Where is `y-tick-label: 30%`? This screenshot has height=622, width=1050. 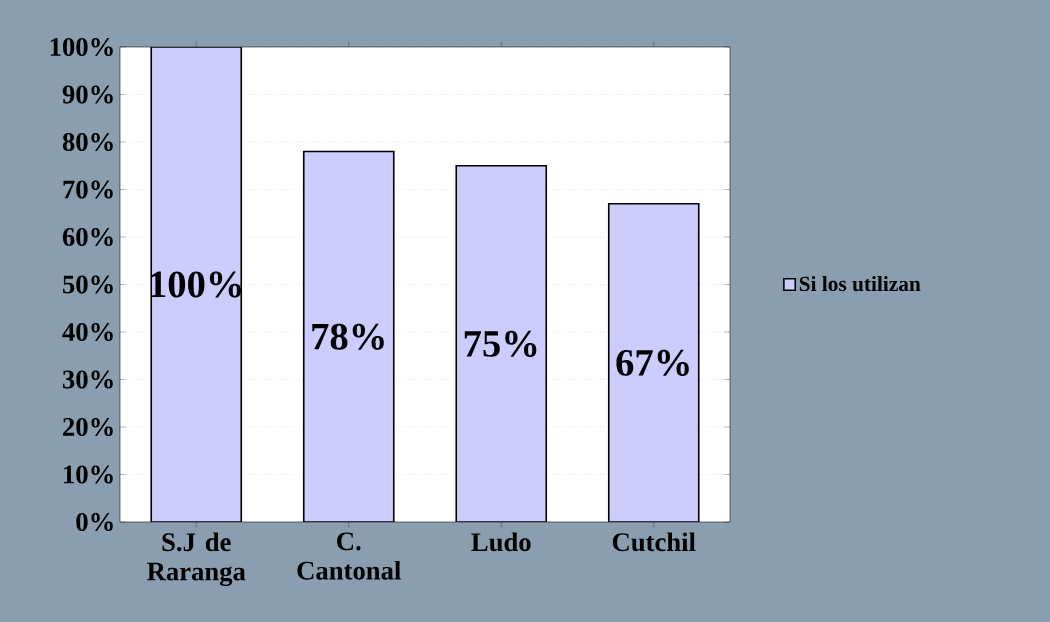 y-tick-label: 30% is located at coordinates (87, 379).